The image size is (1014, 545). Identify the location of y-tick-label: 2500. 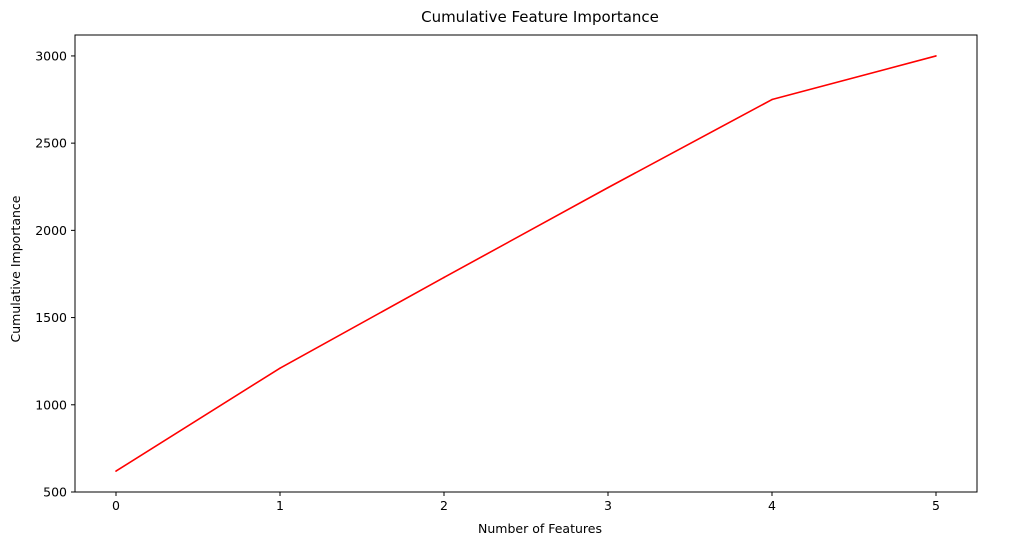
(51, 143).